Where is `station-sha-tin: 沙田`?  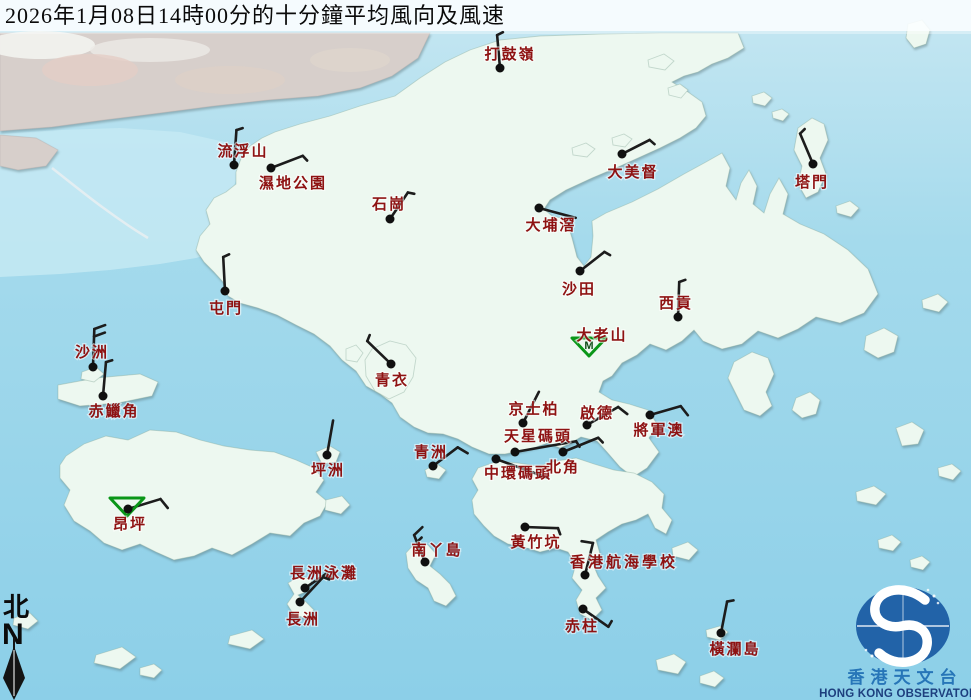
station-sha-tin: 沙田 is located at coordinates (586, 274).